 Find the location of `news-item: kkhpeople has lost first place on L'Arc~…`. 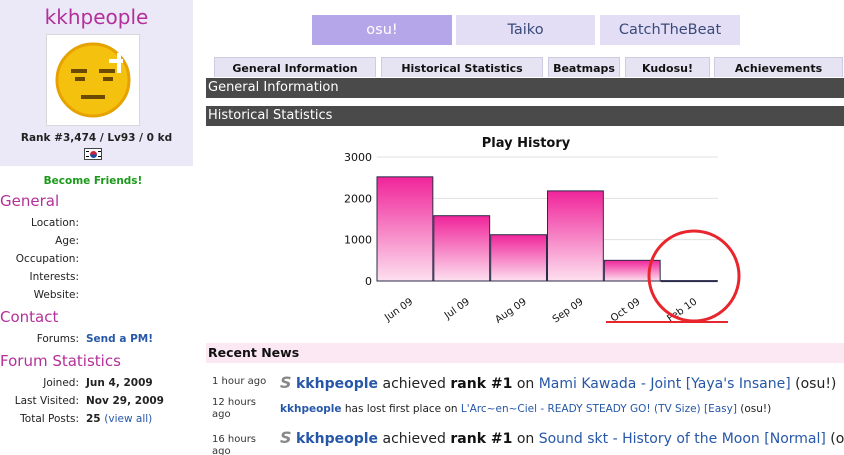

news-item: kkhpeople has lost first place on L'Arc~… is located at coordinates (526, 409).